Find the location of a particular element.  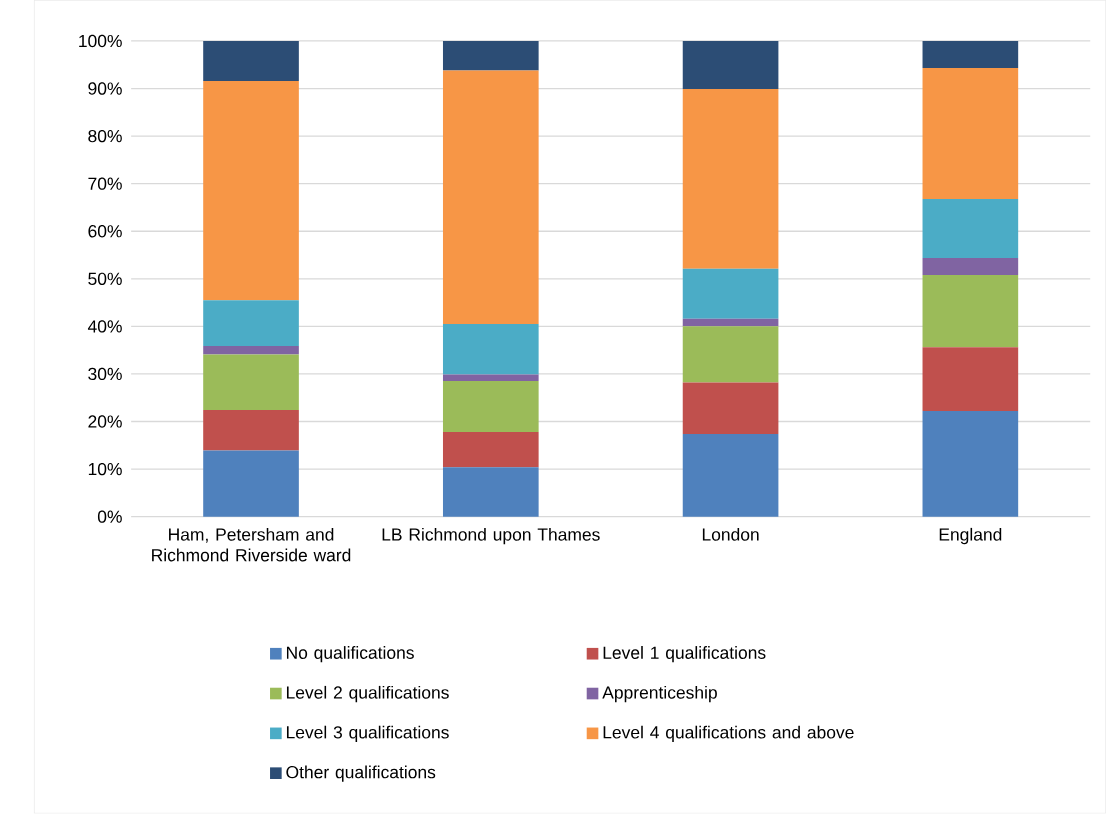

y-tick-label: 40% is located at coordinates (104, 326).